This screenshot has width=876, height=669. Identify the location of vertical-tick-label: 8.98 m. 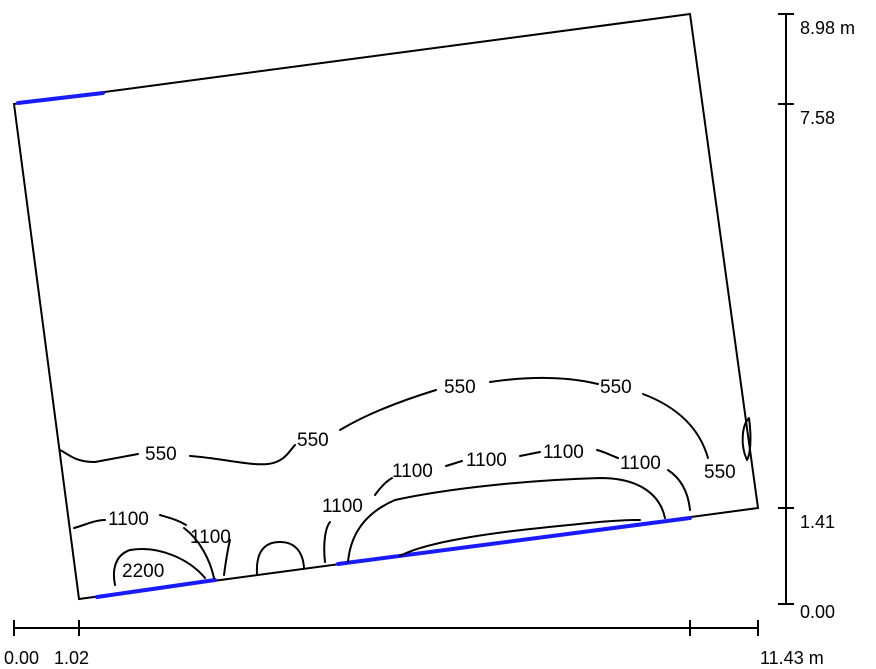
(827, 28).